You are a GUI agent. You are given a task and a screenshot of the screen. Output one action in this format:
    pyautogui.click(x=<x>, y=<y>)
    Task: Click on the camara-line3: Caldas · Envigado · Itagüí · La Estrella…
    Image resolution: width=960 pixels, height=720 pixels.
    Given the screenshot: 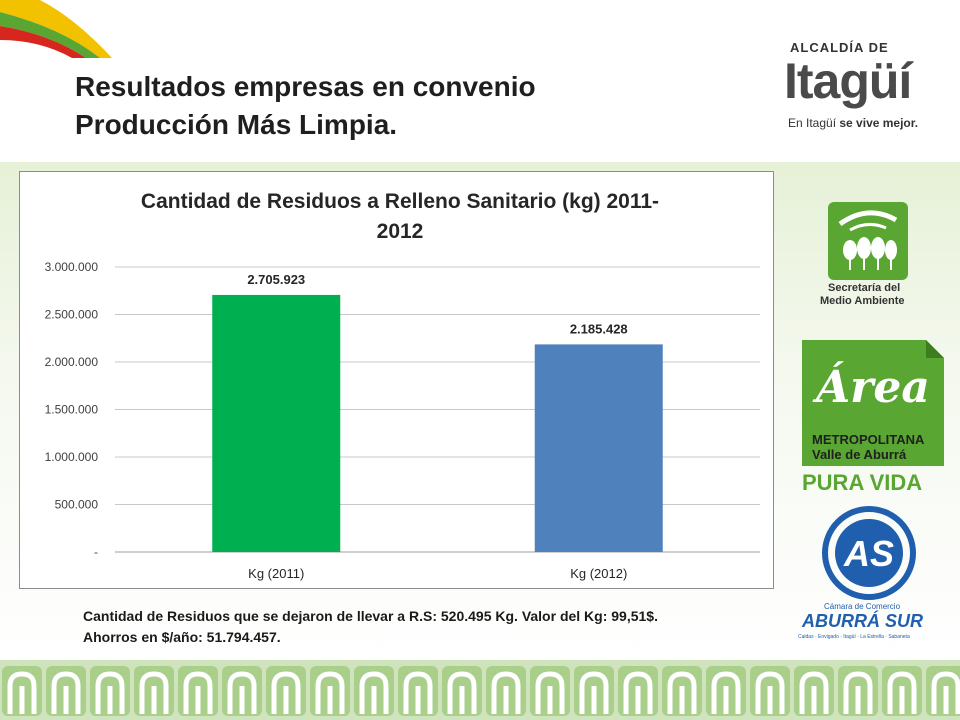 What is the action you would take?
    pyautogui.click(x=854, y=637)
    